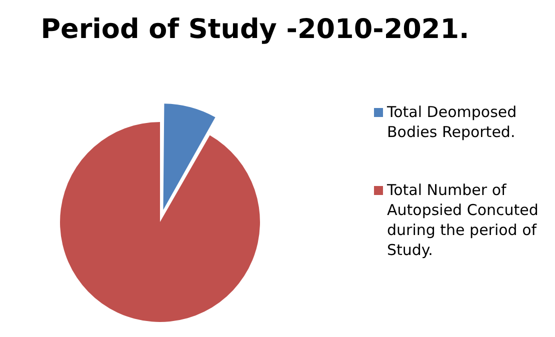  I want to click on legend-label: Total Number of Autopsied Concuted during the period of Study., so click(463, 220).